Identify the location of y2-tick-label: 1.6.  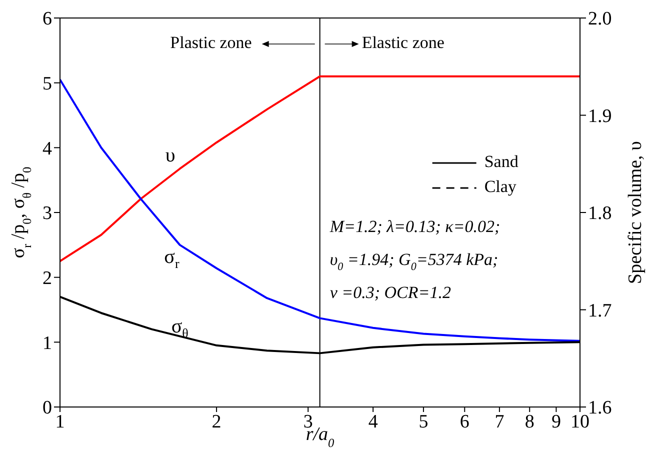
(600, 408).